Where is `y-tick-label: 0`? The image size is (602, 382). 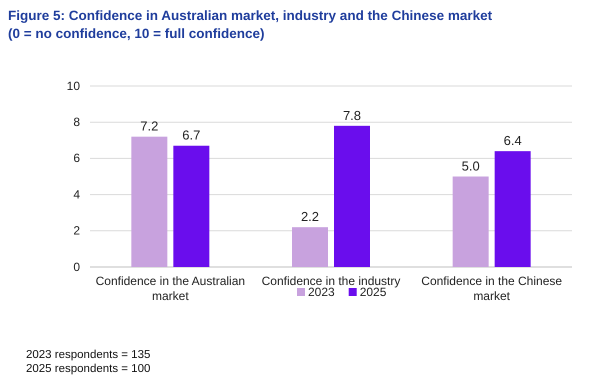
y-tick-label: 0 is located at coordinates (76, 267).